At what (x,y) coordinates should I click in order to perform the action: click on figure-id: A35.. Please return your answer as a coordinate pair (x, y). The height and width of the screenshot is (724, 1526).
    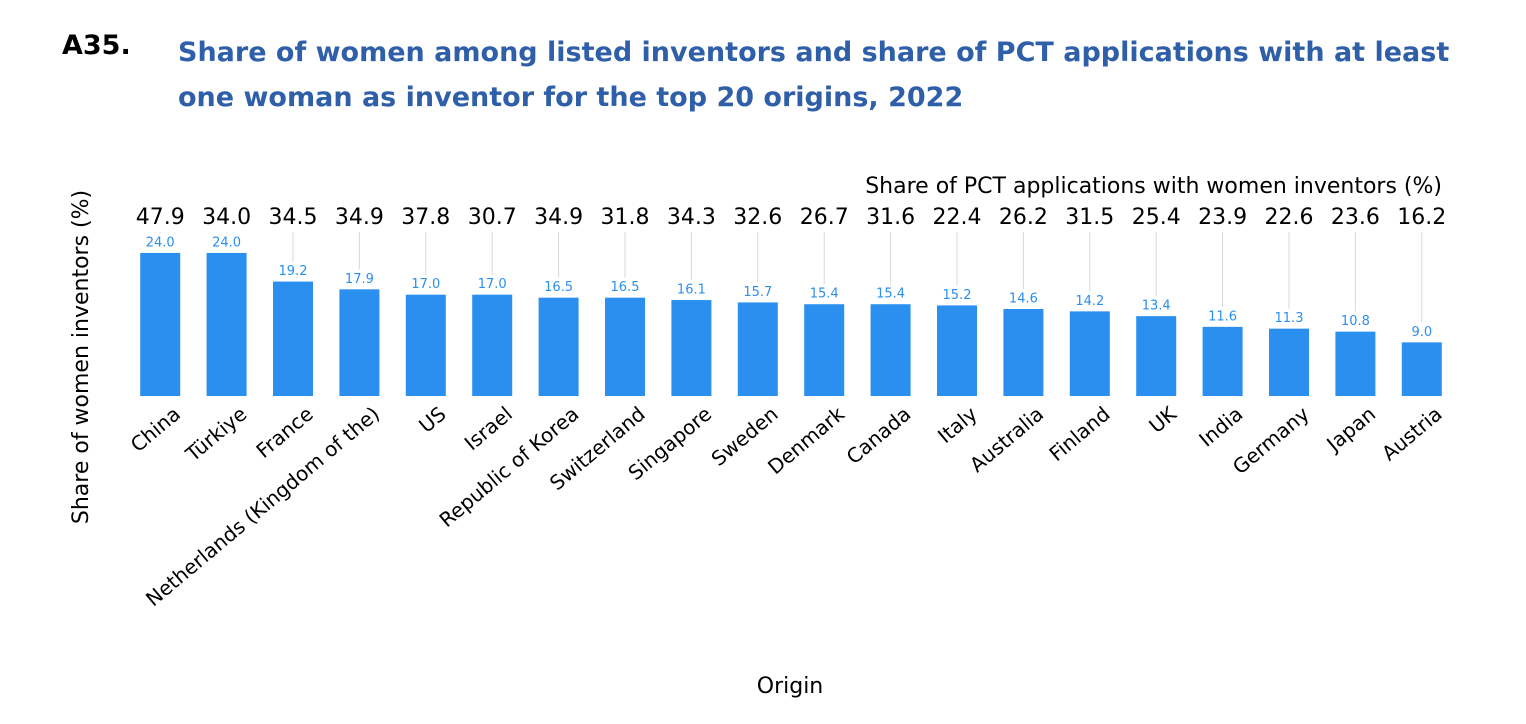
    Looking at the image, I should click on (96, 45).